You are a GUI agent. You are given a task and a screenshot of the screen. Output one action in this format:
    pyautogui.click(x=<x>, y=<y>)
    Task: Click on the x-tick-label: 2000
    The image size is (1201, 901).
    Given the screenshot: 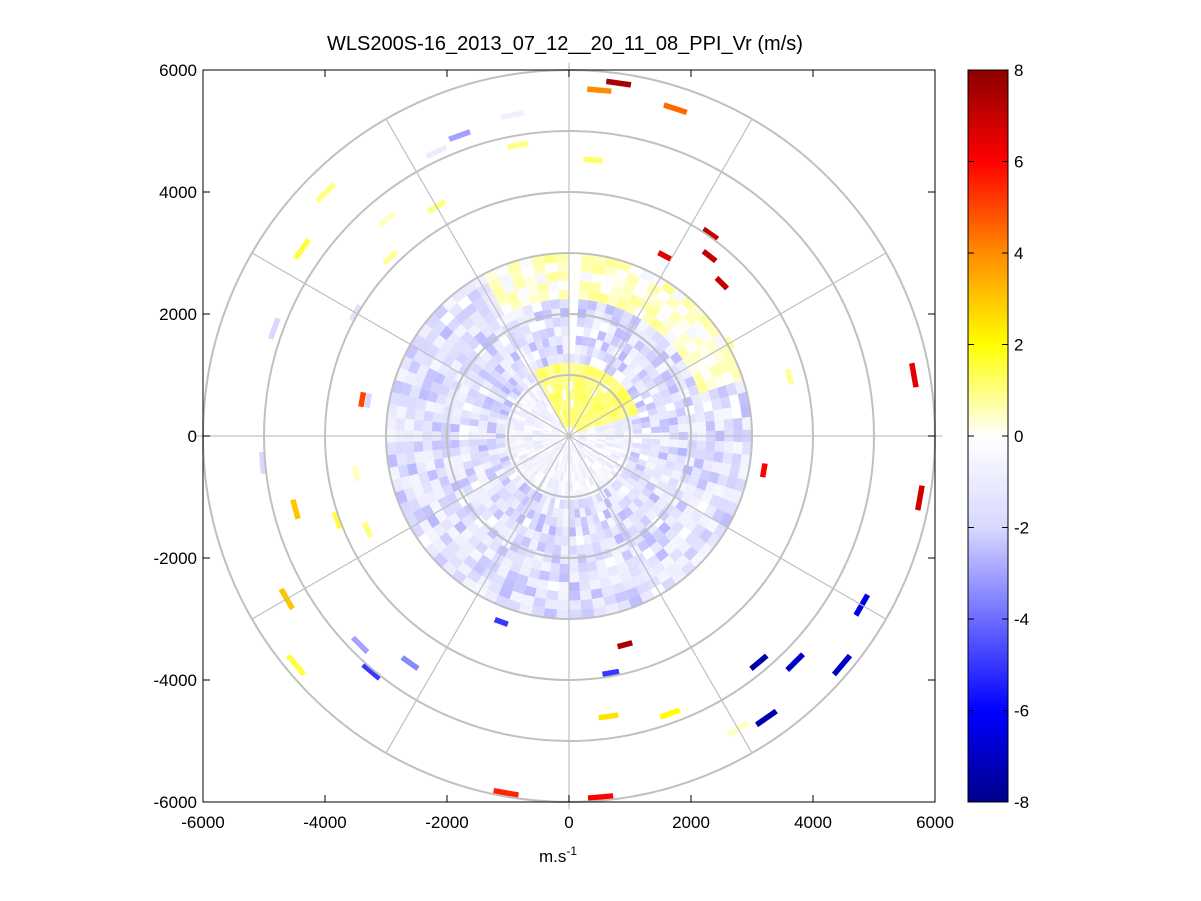 What is the action you would take?
    pyautogui.click(x=691, y=822)
    